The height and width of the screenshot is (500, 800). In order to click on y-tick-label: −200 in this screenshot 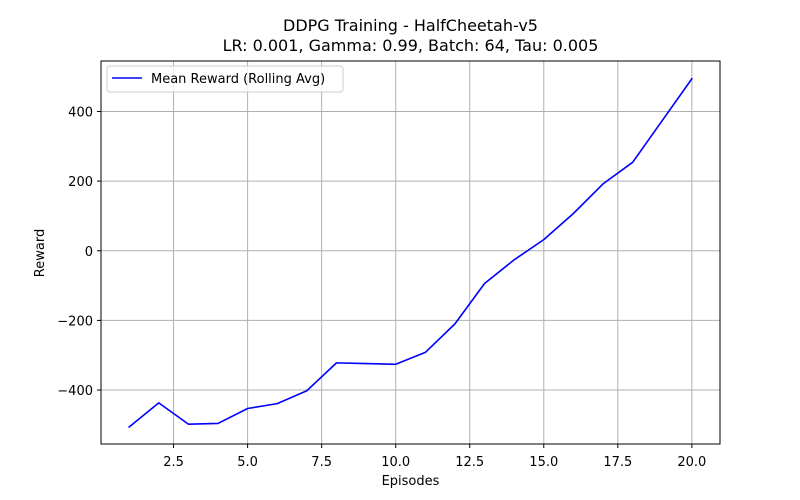, I will do `click(75, 321)`.